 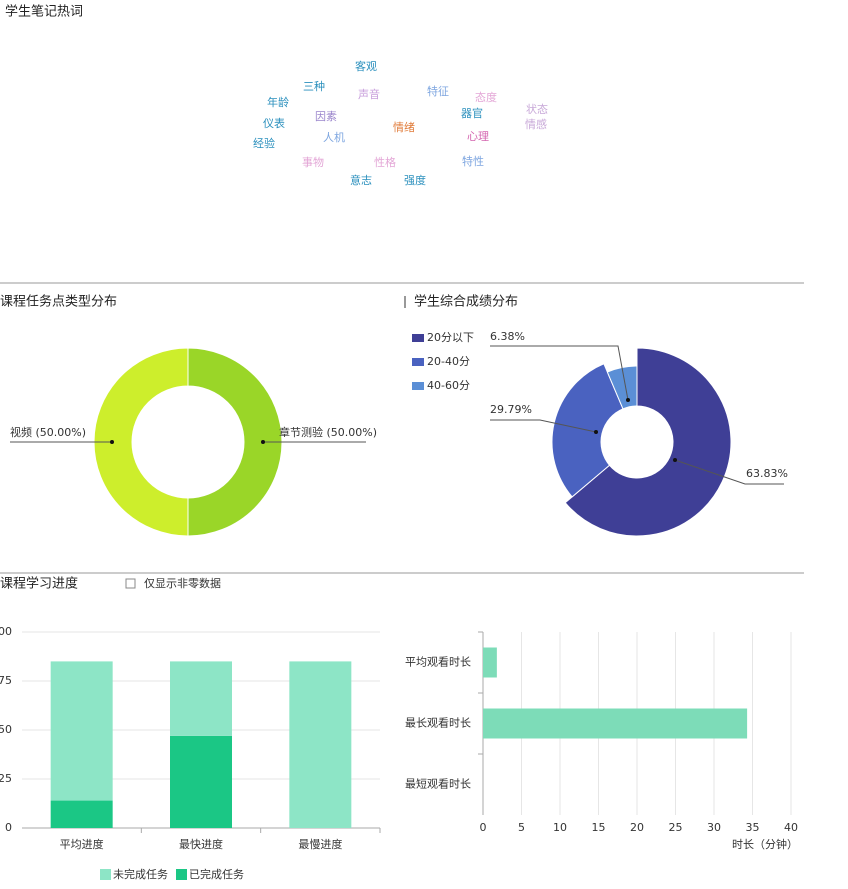 I want to click on word: 性格, so click(x=385, y=162).